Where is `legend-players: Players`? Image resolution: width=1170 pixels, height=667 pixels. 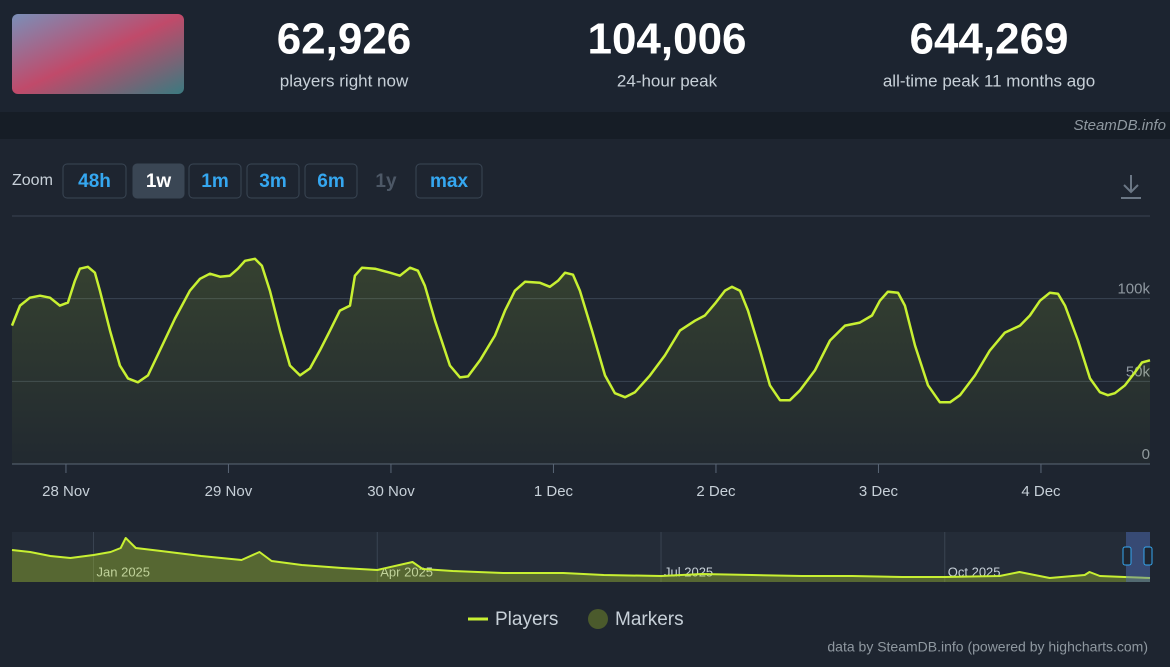
legend-players: Players is located at coordinates (526, 619).